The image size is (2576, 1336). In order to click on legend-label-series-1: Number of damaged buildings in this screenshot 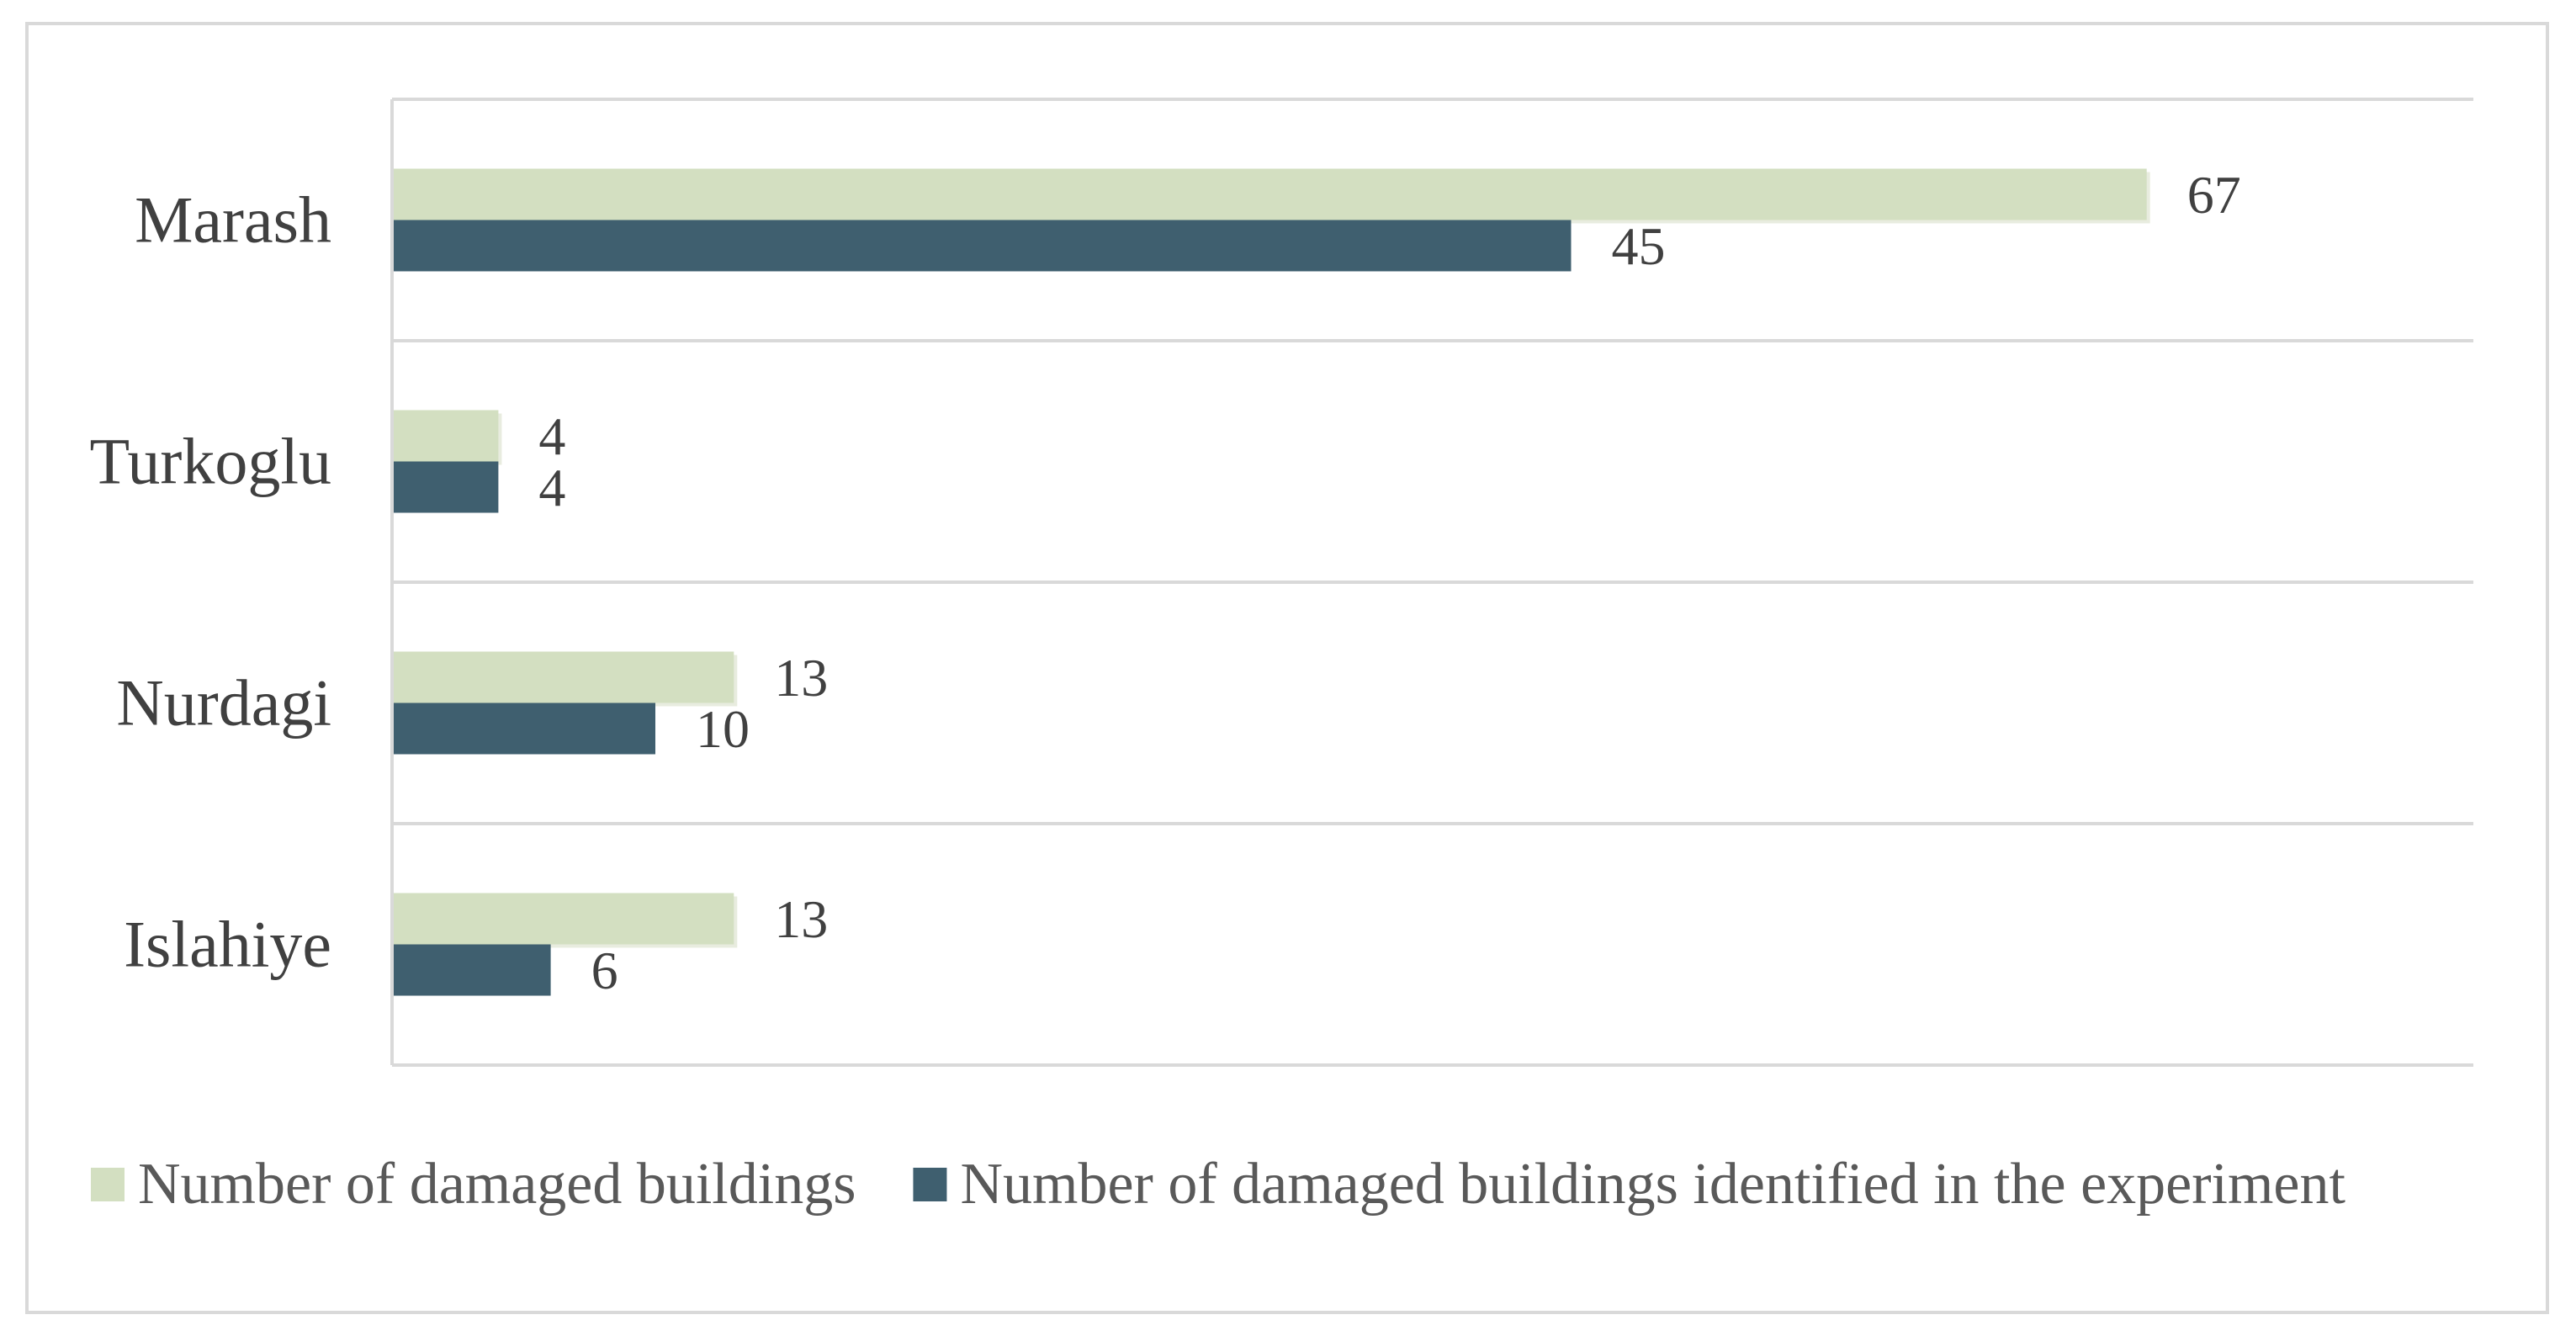, I will do `click(497, 1184)`.